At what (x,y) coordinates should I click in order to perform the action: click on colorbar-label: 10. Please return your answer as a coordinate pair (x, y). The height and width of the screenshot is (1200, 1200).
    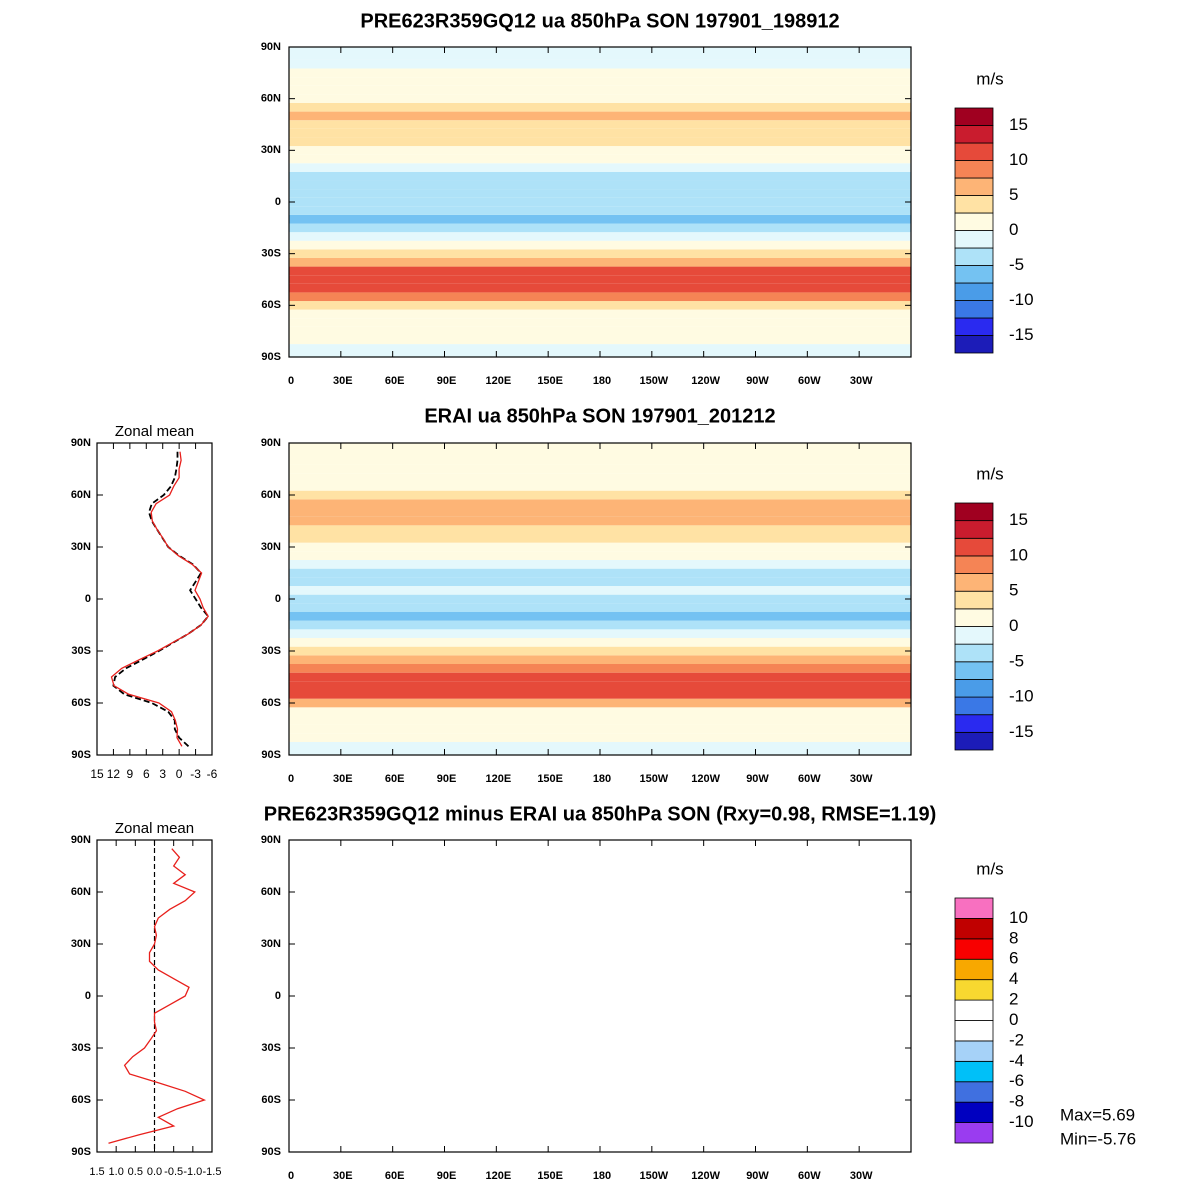
    Looking at the image, I should click on (1018, 159).